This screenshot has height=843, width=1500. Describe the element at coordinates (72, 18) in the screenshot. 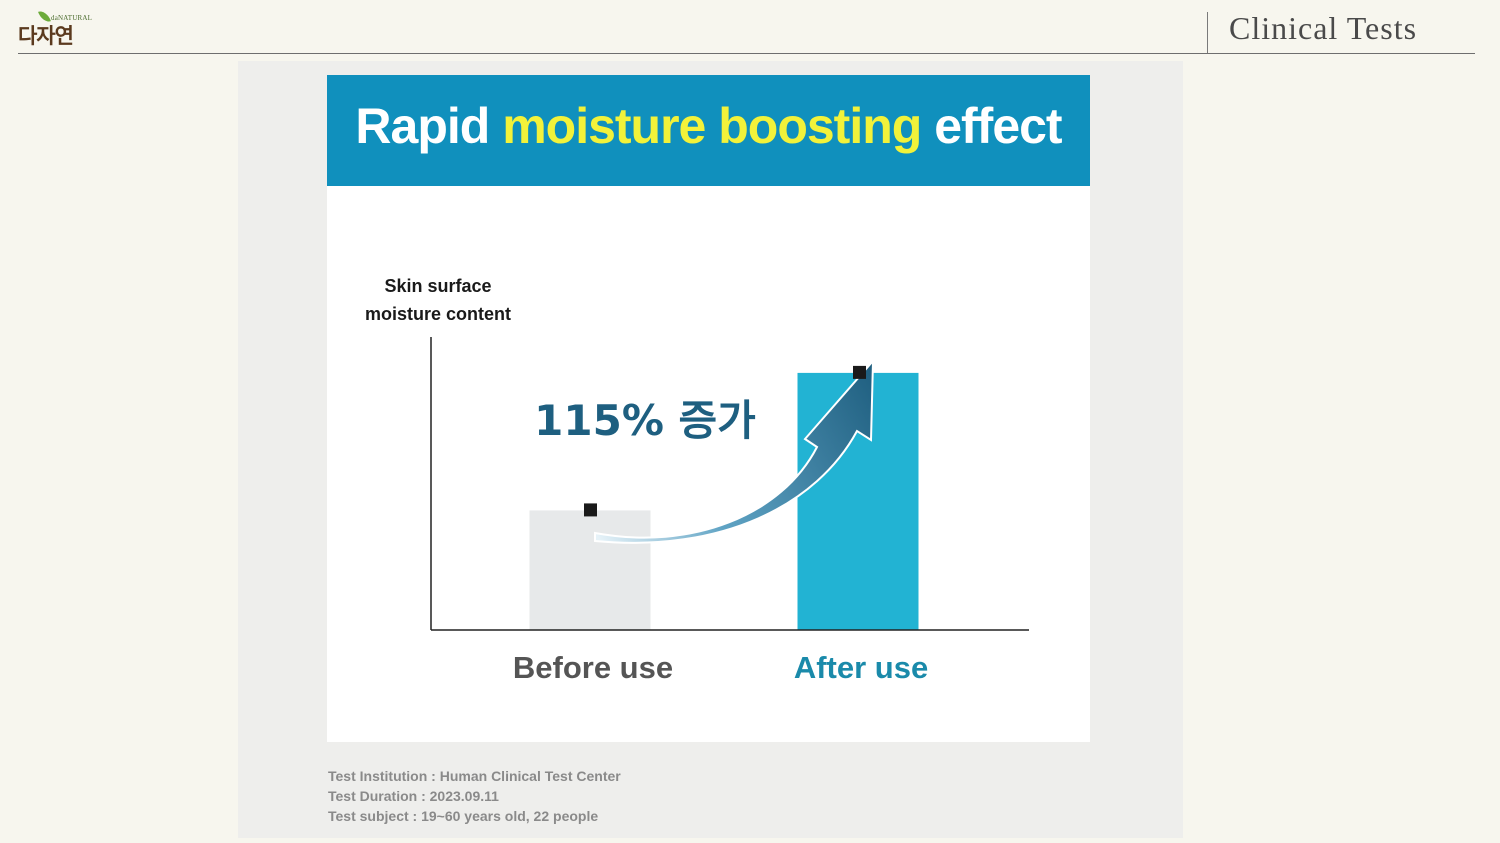

I see `logo-english-text: daNATURAL` at that location.